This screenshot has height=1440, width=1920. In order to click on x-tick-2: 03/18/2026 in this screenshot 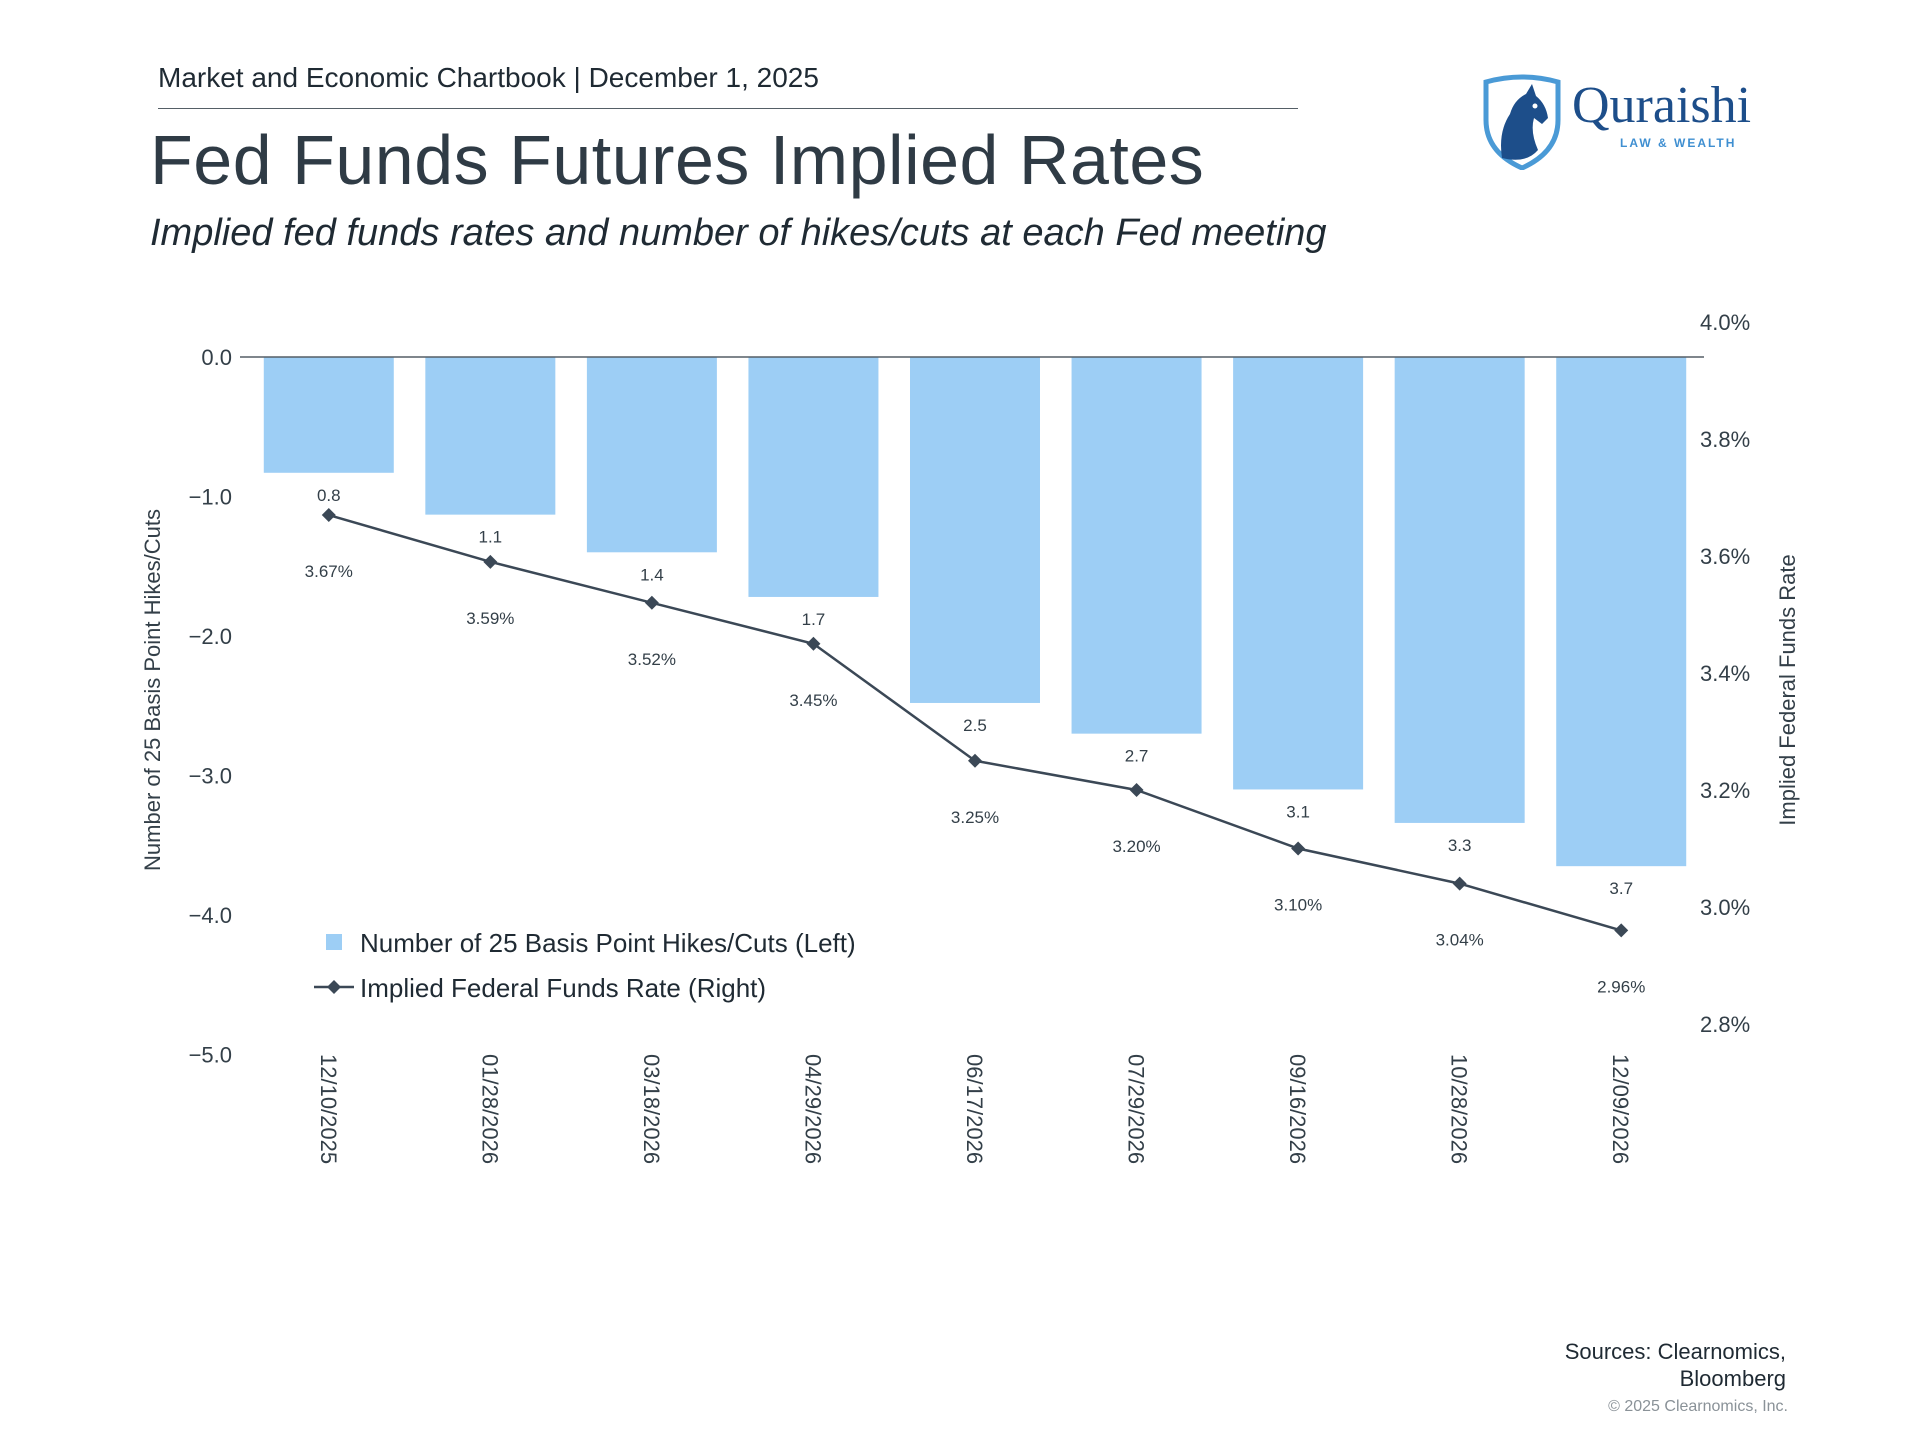, I will do `click(651, 1109)`.